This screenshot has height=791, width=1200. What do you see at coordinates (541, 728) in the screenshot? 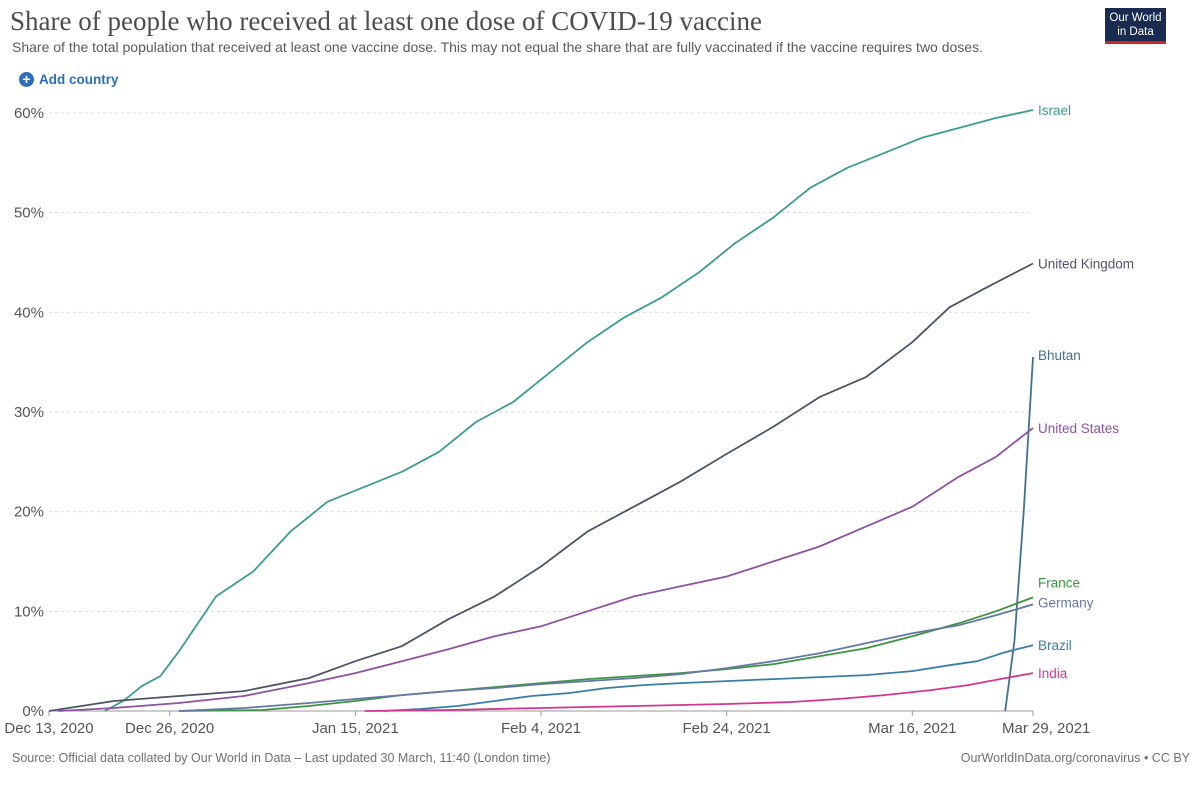
I see `x-tick-label: Feb 4, 2021` at bounding box center [541, 728].